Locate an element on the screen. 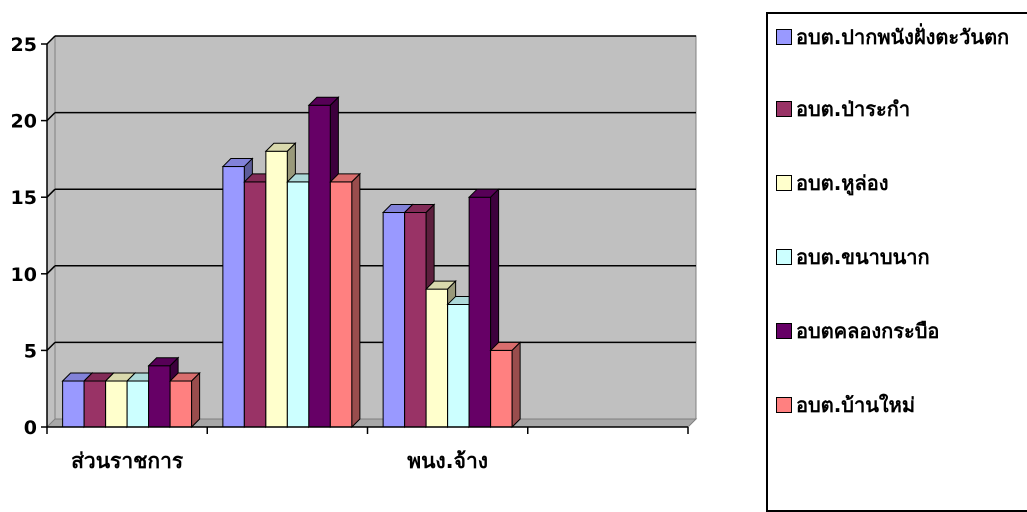 This screenshot has width=1027, height=512. y-tick-label: 20 is located at coordinates (24, 122).